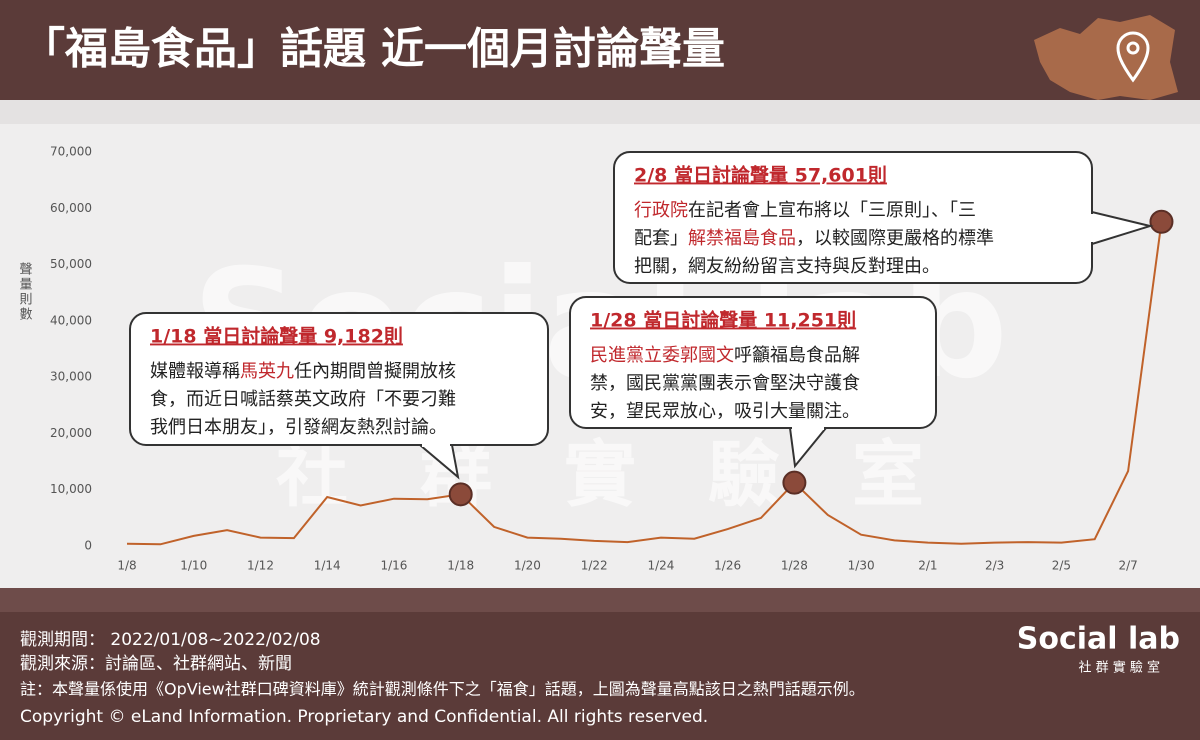 The height and width of the screenshot is (740, 1200). I want to click on callout-line: 把關，網友紛紛留言支持與反對理由。, so click(787, 266).